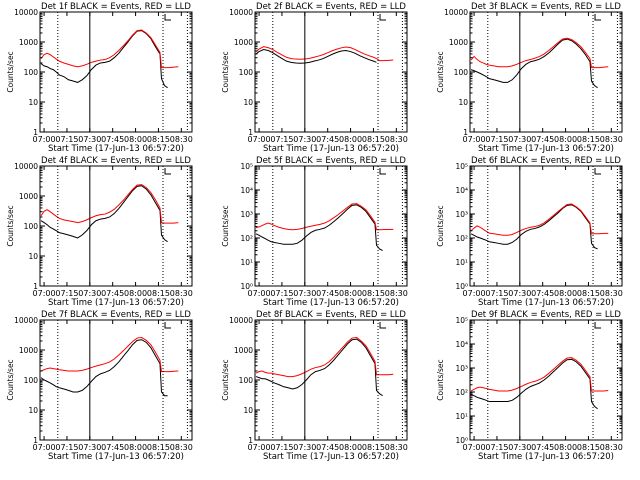 The image size is (640, 480). Describe the element at coordinates (461, 286) in the screenshot. I see `y-tick-label: 10⁰` at that location.